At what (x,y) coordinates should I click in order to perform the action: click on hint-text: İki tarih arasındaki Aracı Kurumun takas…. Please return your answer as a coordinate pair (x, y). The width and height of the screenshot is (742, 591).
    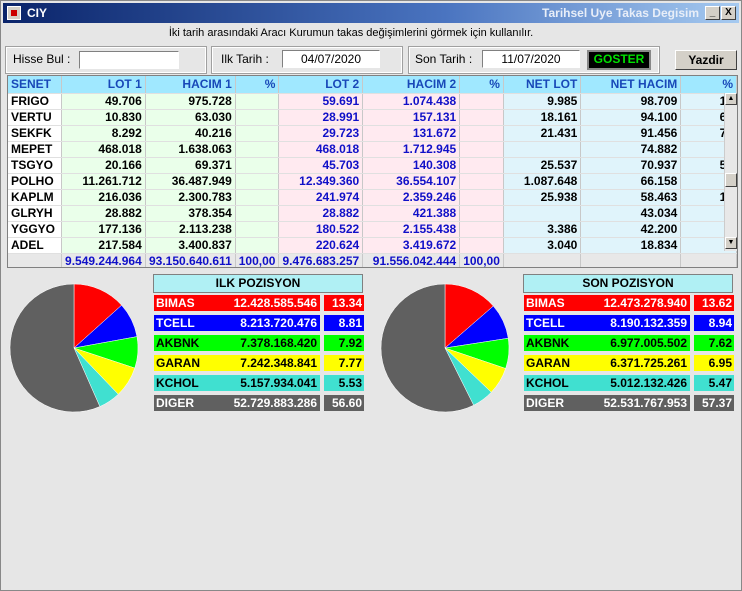
    Looking at the image, I should click on (351, 33).